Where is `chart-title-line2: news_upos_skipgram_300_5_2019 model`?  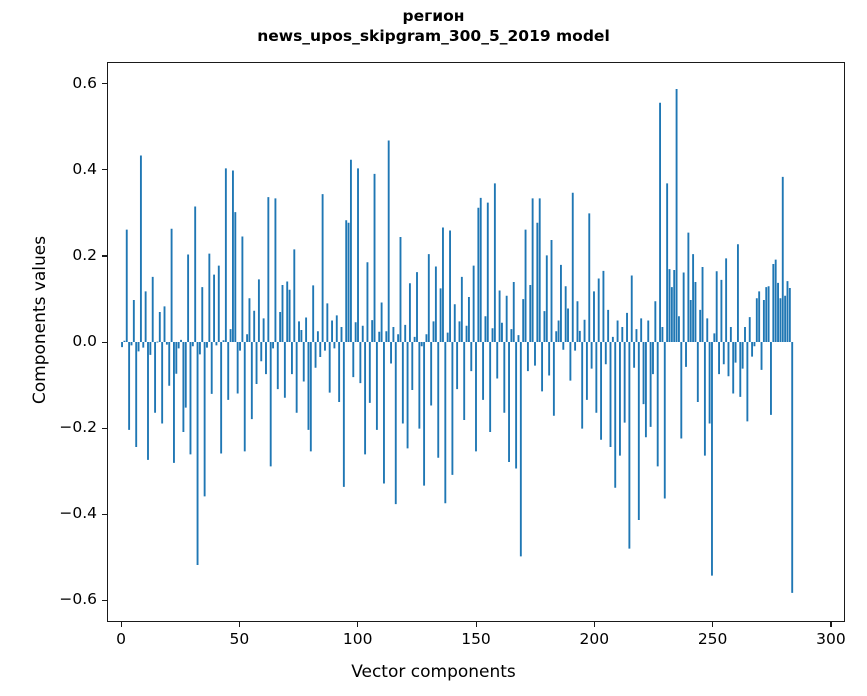 chart-title-line2: news_upos_skipgram_300_5_2019 model is located at coordinates (433, 36).